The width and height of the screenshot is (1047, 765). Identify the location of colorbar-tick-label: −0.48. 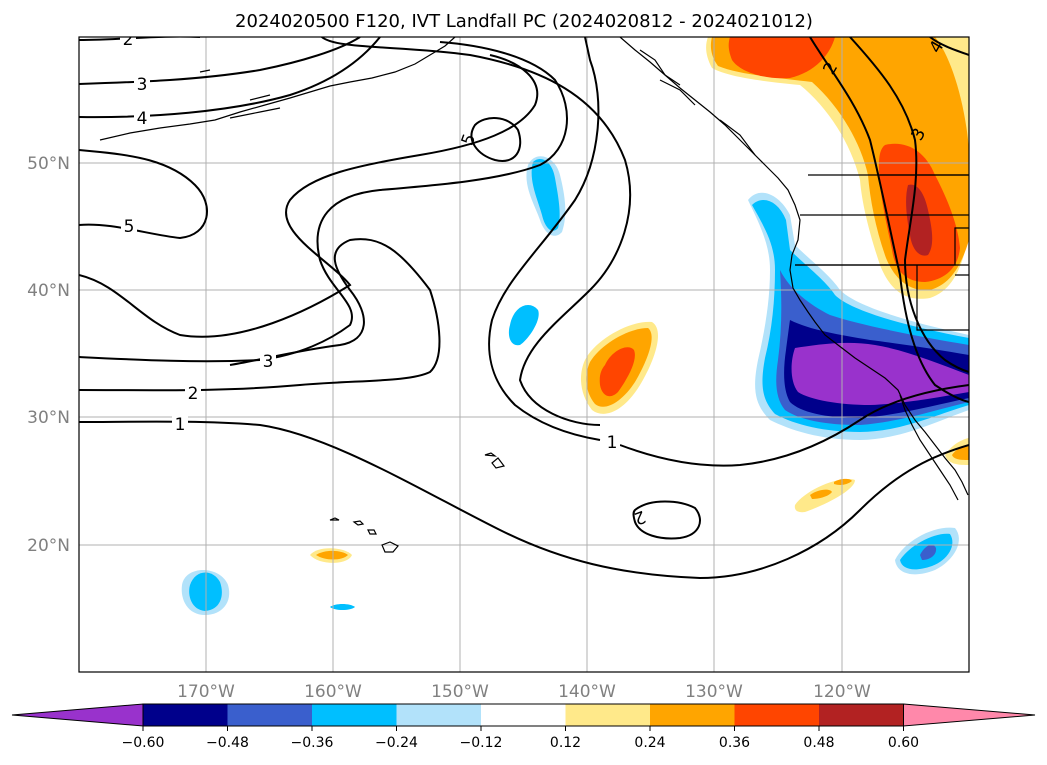
(227, 743).